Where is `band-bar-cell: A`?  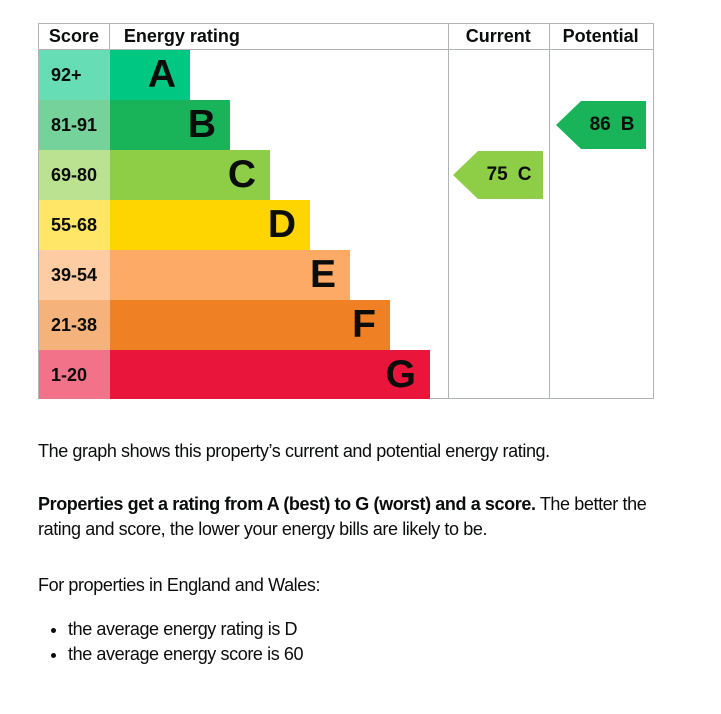 band-bar-cell: A is located at coordinates (381, 75).